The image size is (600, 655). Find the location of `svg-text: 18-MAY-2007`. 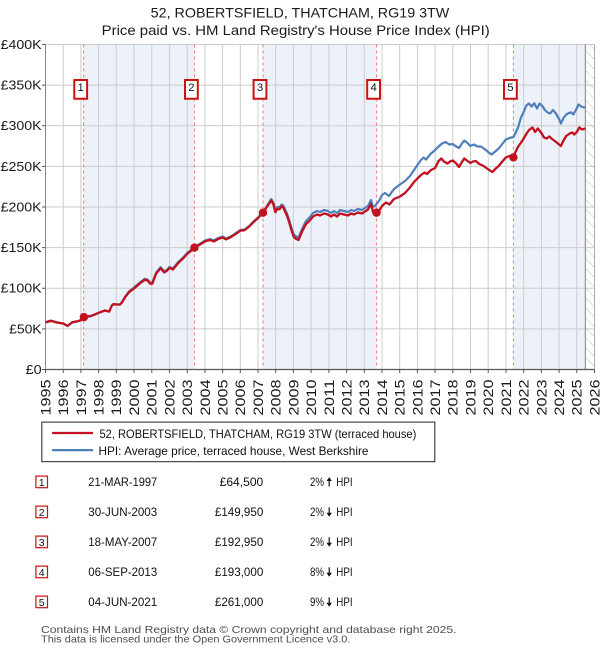

svg-text: 18-MAY-2007 is located at coordinates (122, 542).